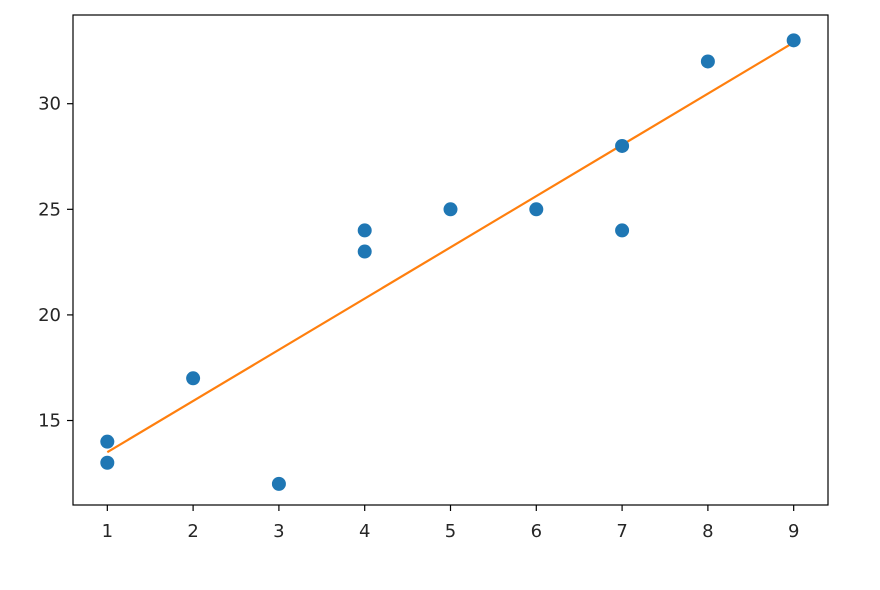 The height and width of the screenshot is (590, 880). I want to click on x-axis: 1 2 3 4 5 6 7 8 9, so click(450, 523).